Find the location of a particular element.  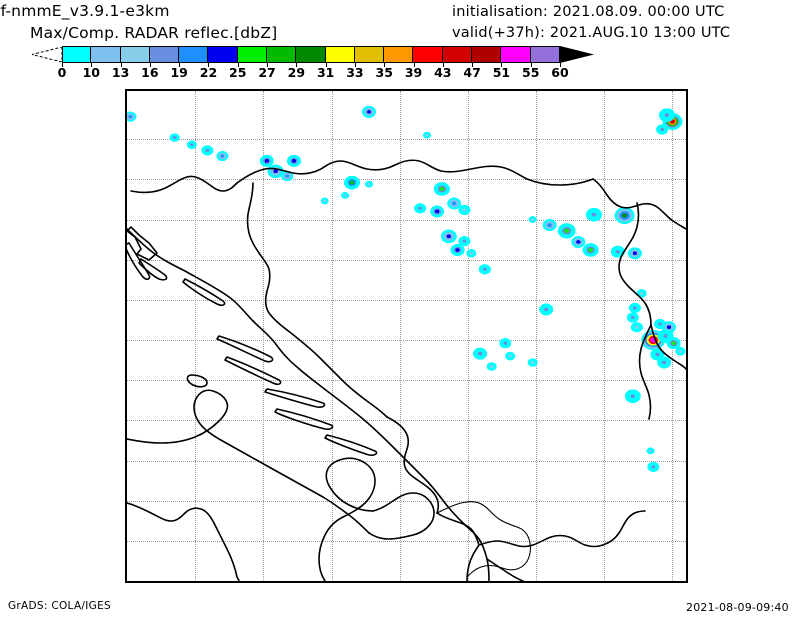

border-bulgaria-west is located at coordinates (645, 372).